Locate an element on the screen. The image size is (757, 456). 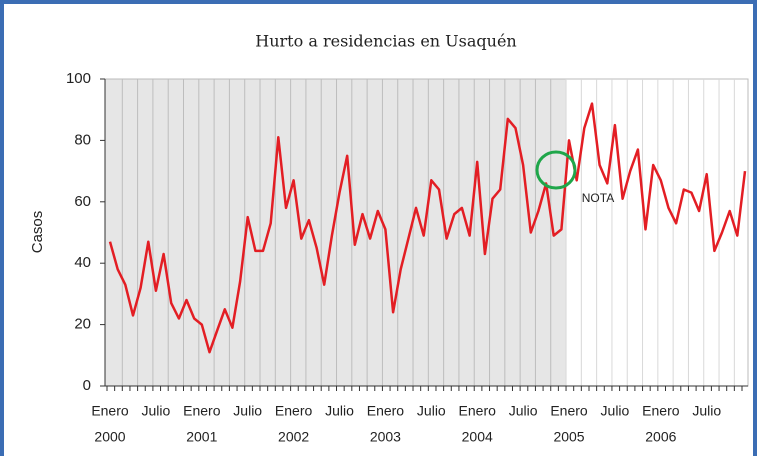
year-label: 2002 is located at coordinates (293, 437).